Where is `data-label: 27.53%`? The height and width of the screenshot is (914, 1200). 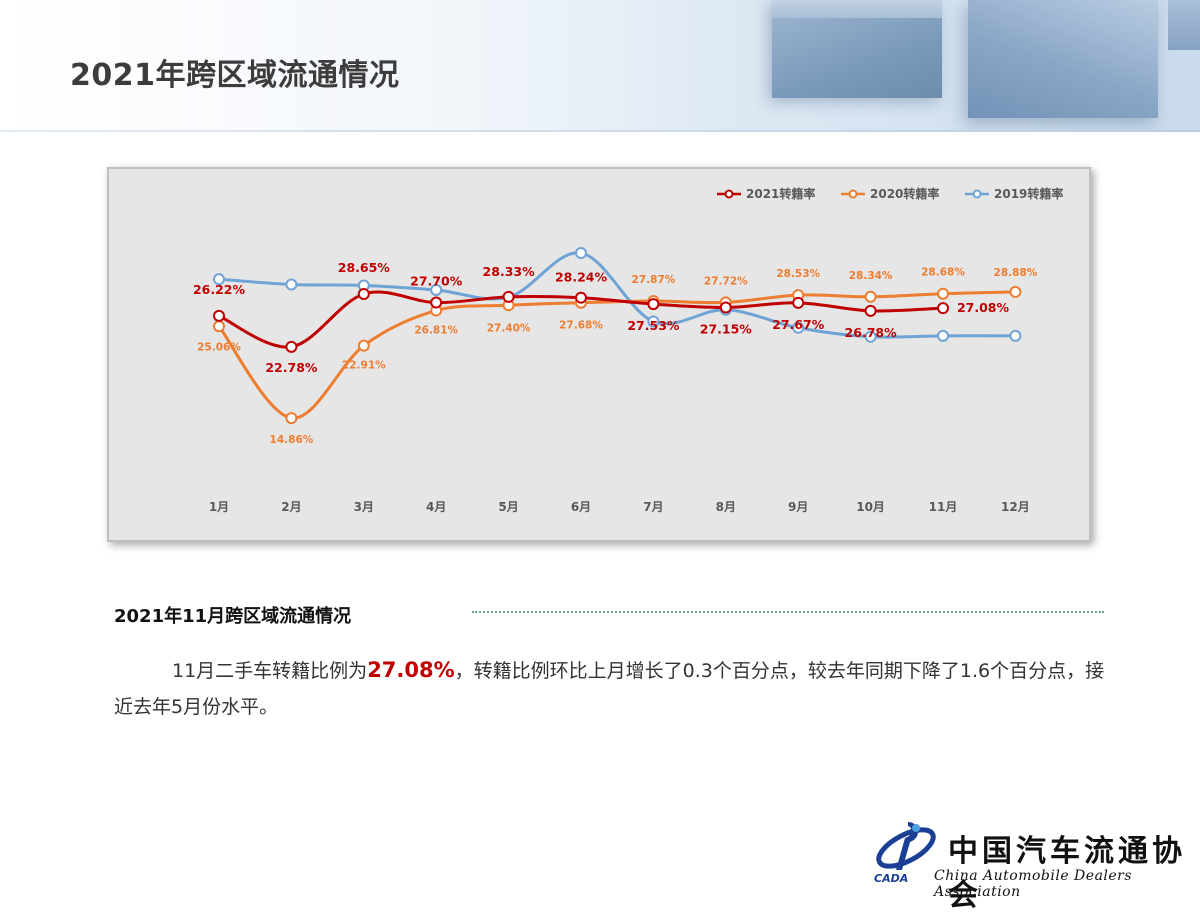
data-label: 27.53% is located at coordinates (653, 325).